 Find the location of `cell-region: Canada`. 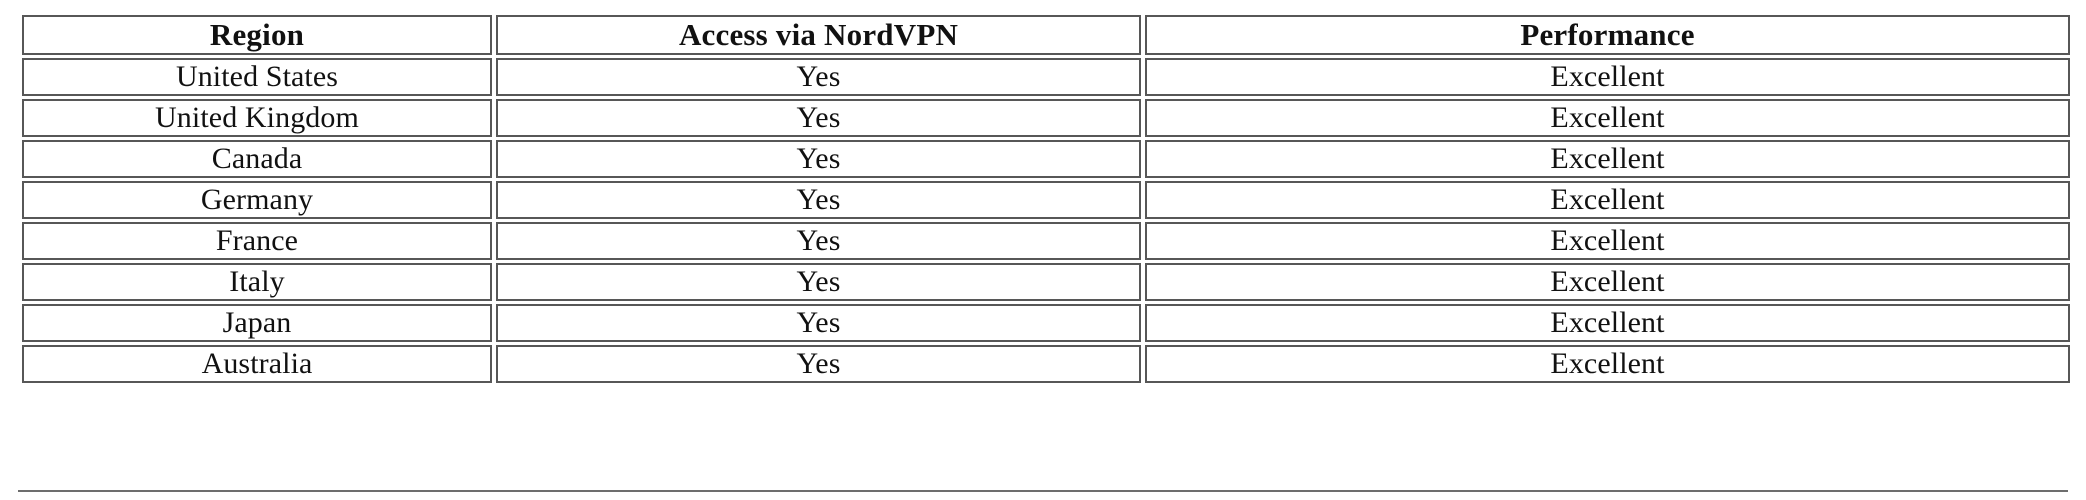

cell-region: Canada is located at coordinates (257, 159).